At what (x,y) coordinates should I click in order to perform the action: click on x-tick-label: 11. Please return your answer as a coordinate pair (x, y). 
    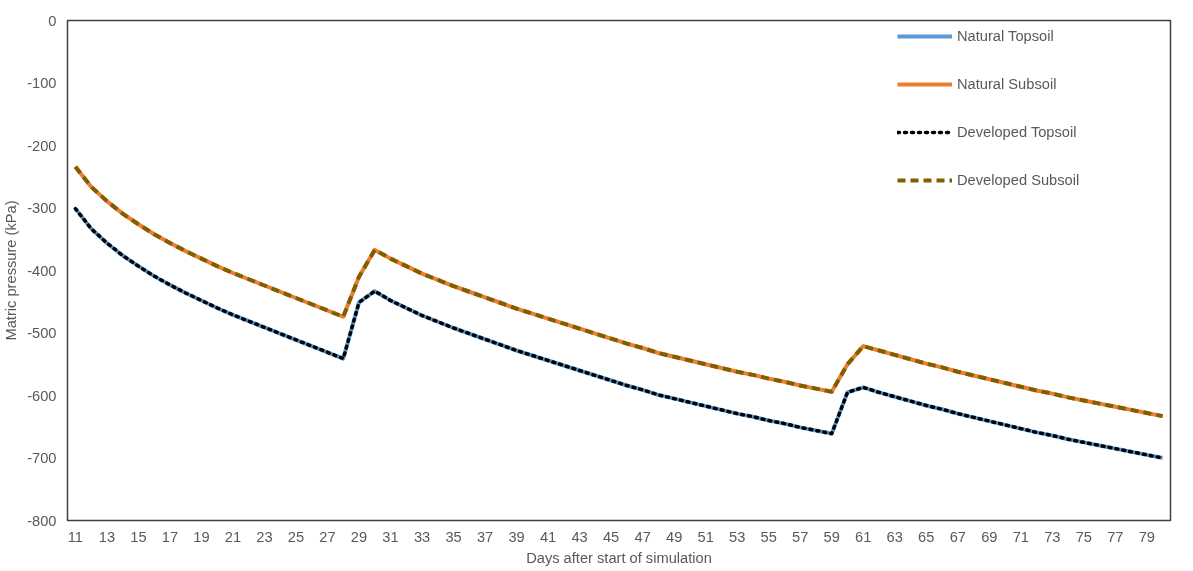
    Looking at the image, I should click on (75, 536).